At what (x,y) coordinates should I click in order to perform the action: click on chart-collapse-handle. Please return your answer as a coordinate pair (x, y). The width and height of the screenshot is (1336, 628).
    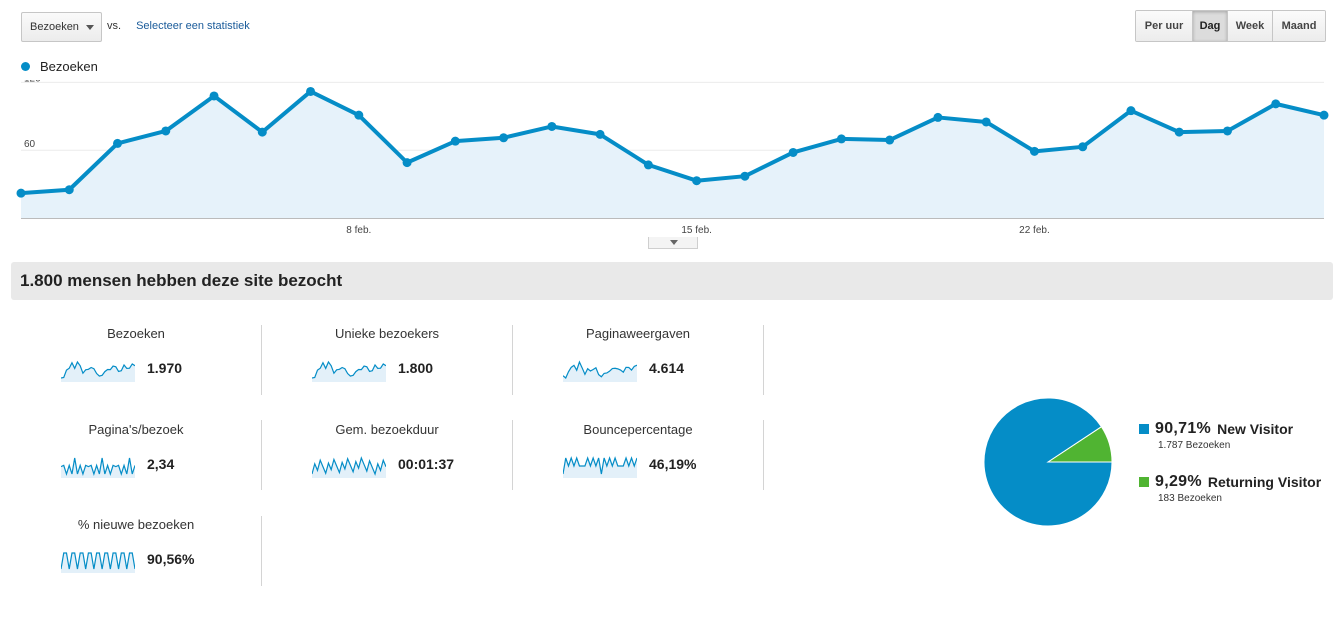
    Looking at the image, I should click on (673, 243).